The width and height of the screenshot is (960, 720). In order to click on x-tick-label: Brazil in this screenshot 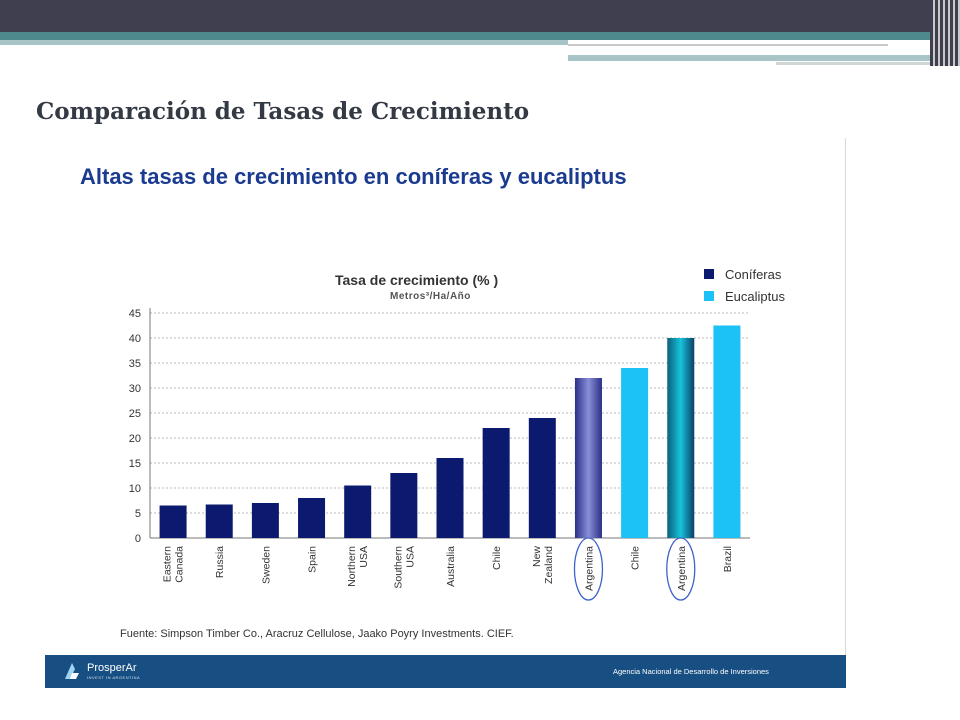, I will do `click(728, 559)`.